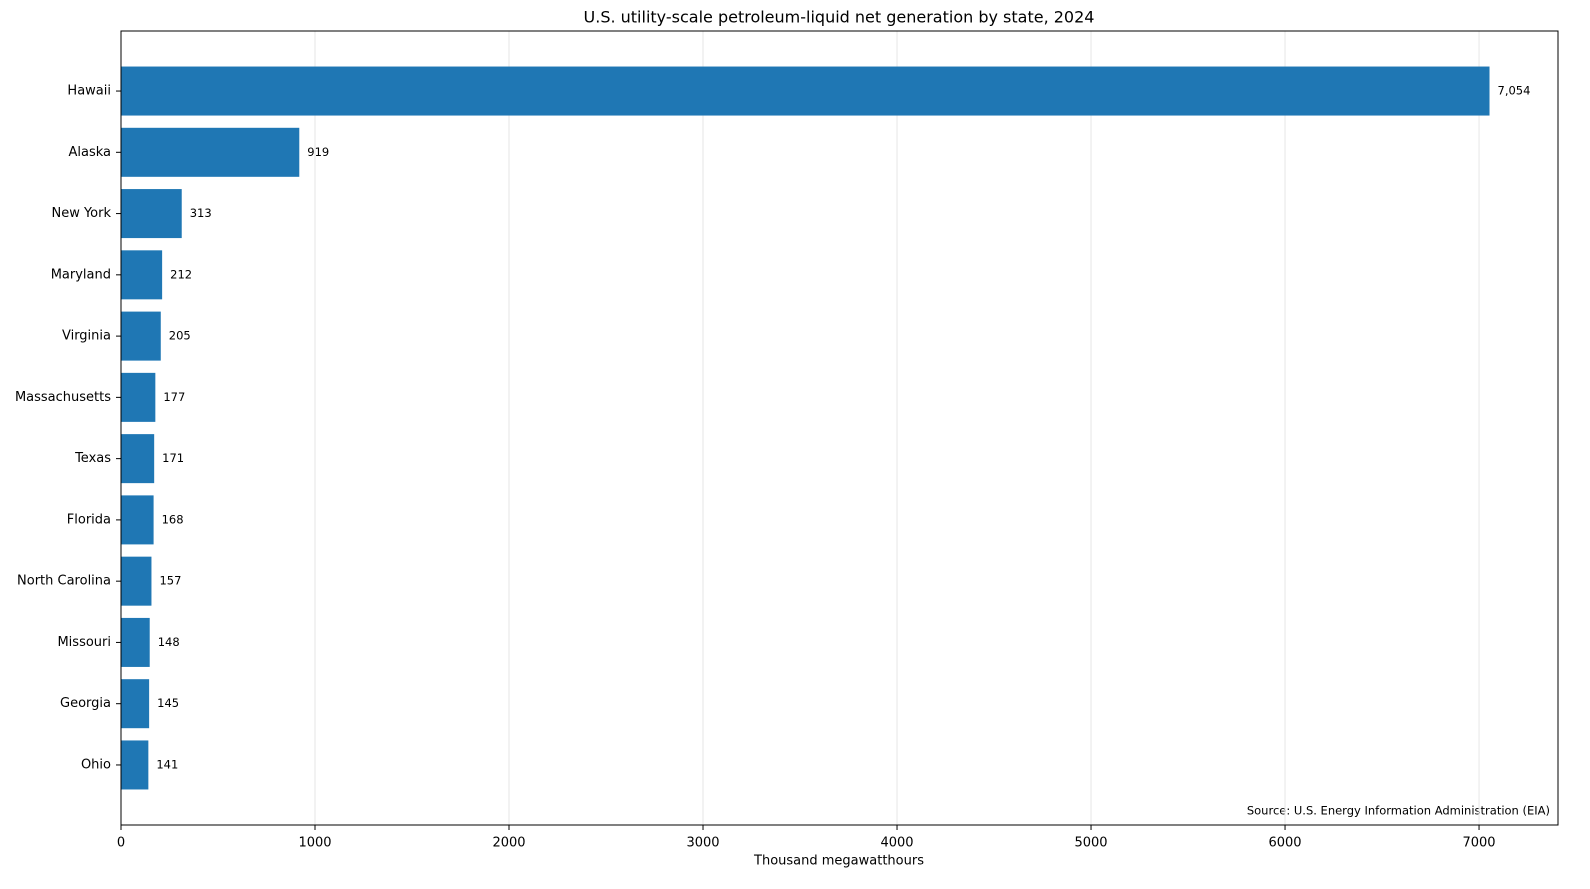 This screenshot has width=1590, height=889. What do you see at coordinates (173, 519) in the screenshot?
I see `value-label: 168` at bounding box center [173, 519].